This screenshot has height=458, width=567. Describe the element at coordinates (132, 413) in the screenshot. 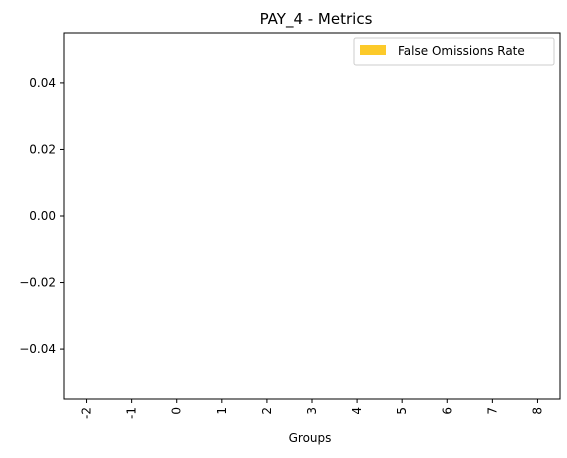

I see `x-tick-label: -1` at that location.